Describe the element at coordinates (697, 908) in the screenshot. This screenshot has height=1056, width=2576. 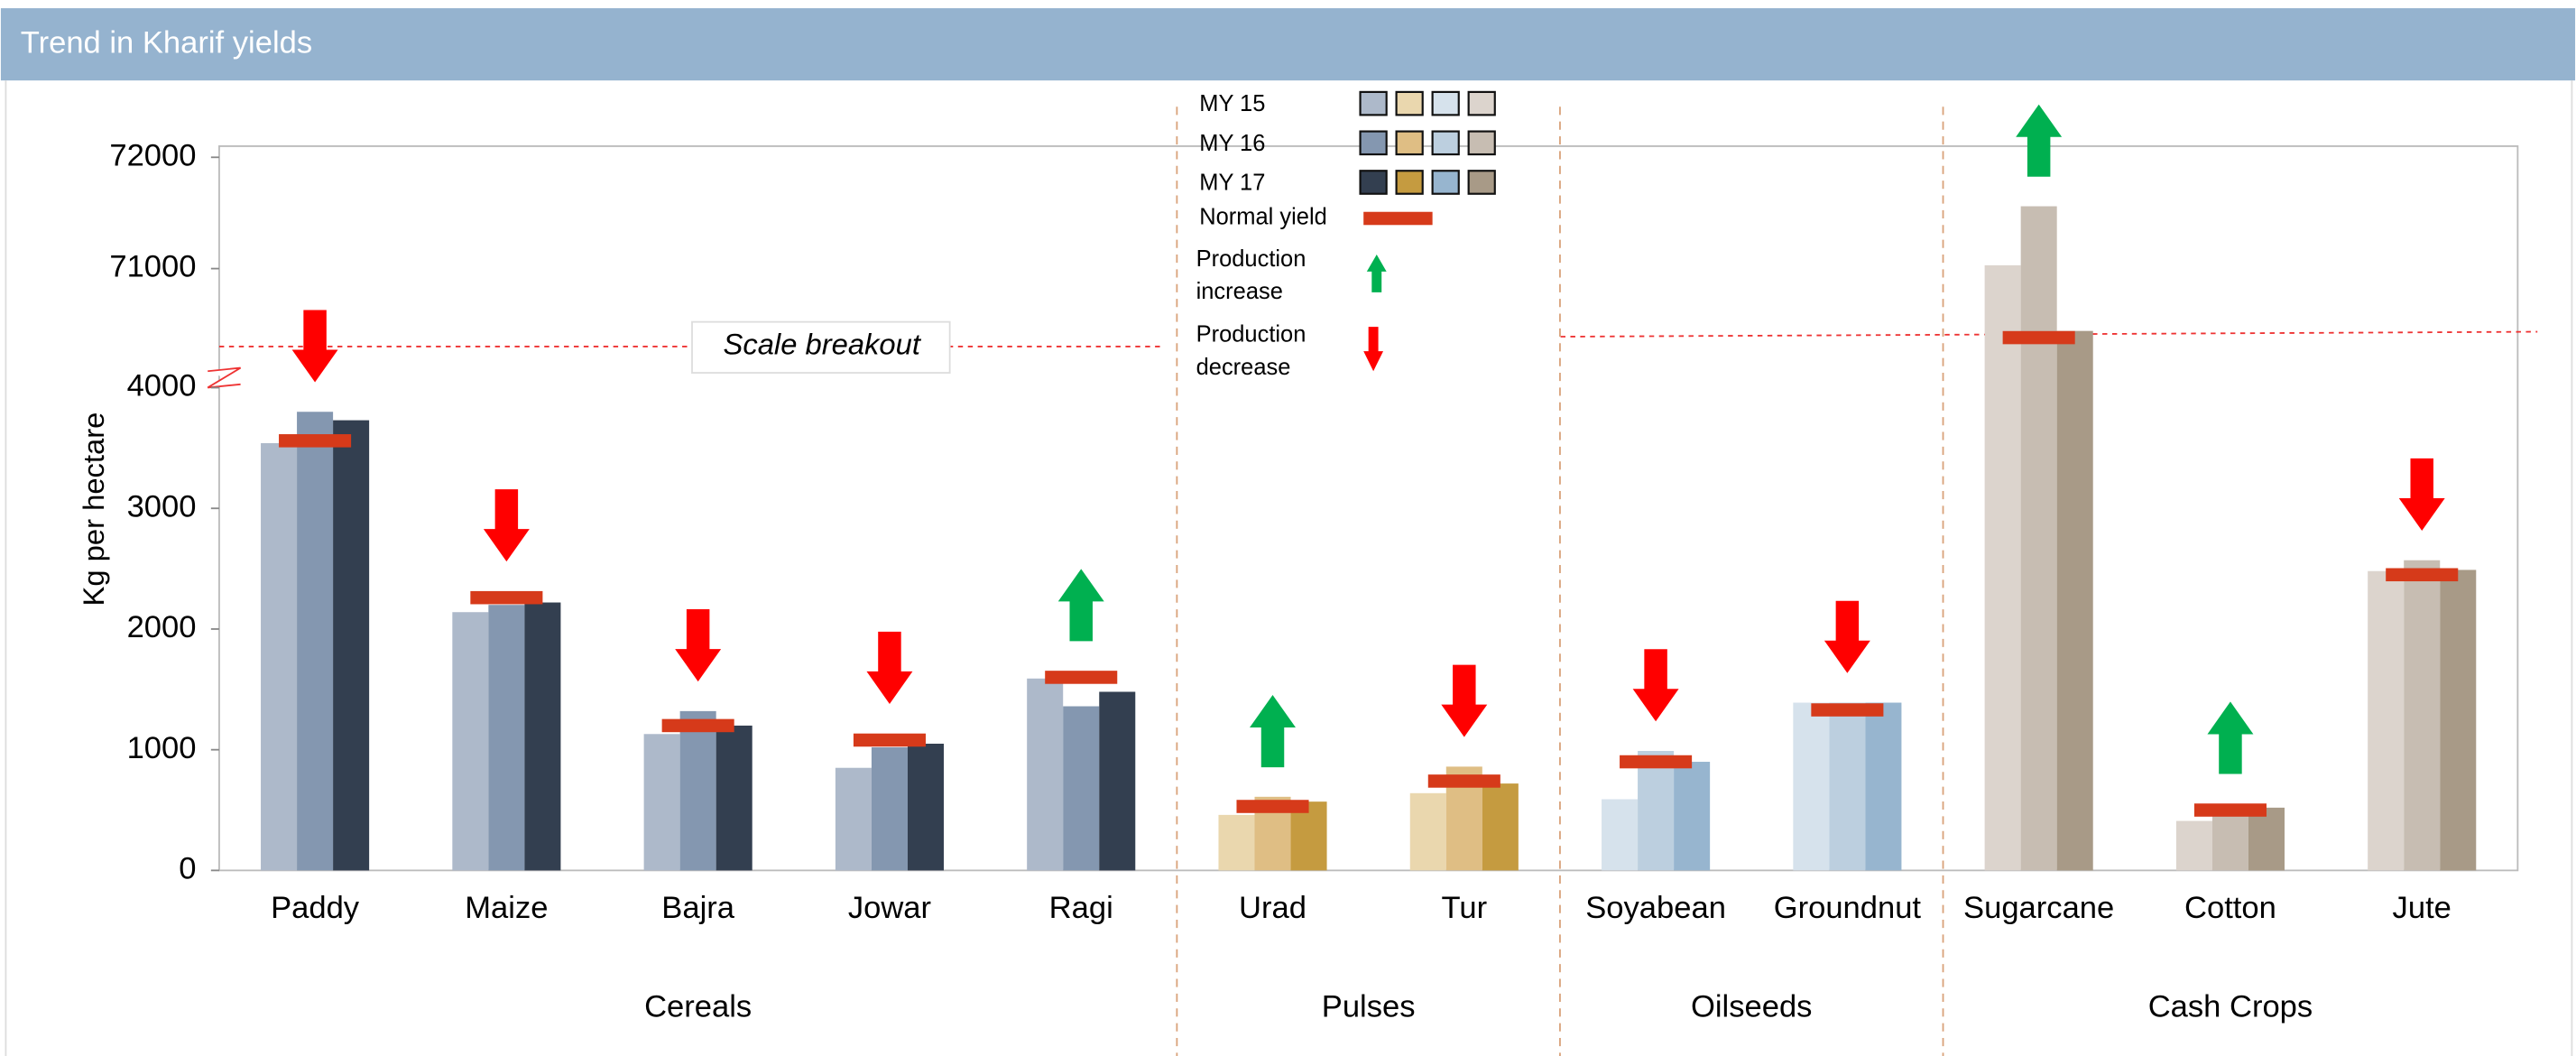
I see `x-tick-label: Bajra` at that location.